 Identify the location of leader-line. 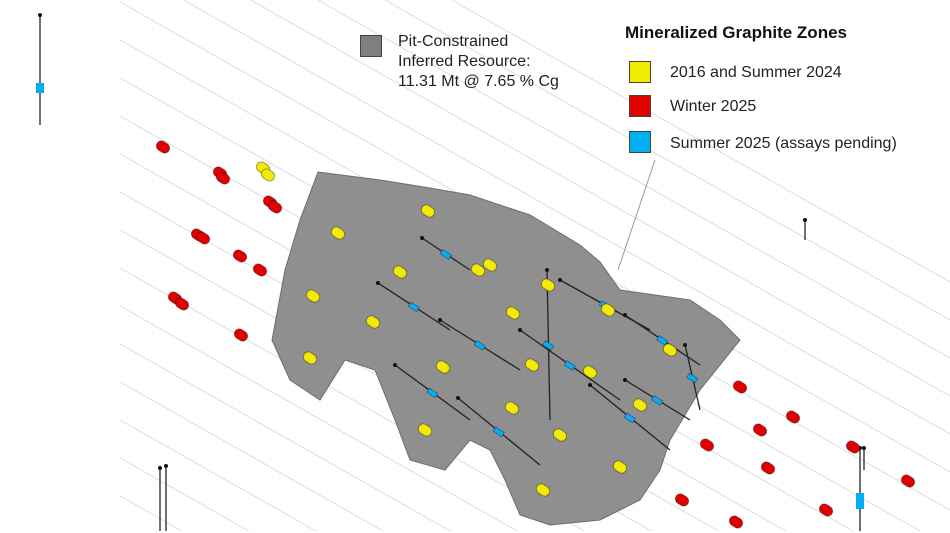
(636, 215).